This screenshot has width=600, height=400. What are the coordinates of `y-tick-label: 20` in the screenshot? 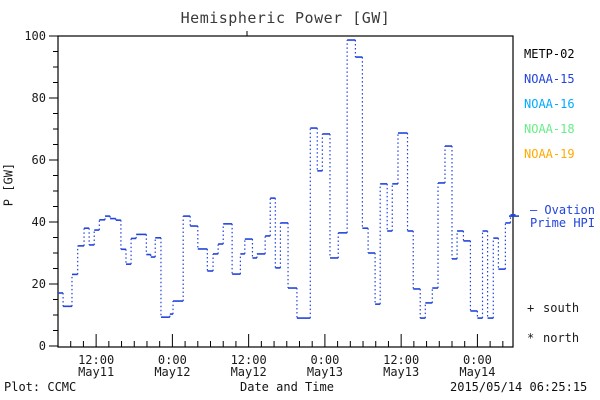 It's located at (39, 284).